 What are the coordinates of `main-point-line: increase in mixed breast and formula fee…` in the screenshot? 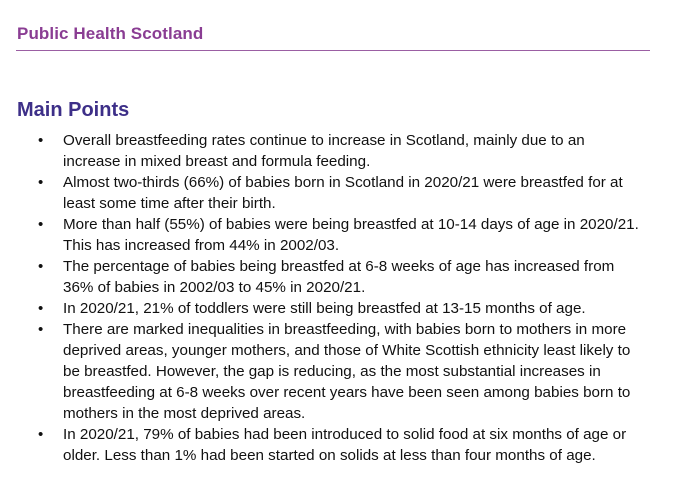 It's located at (217, 161).